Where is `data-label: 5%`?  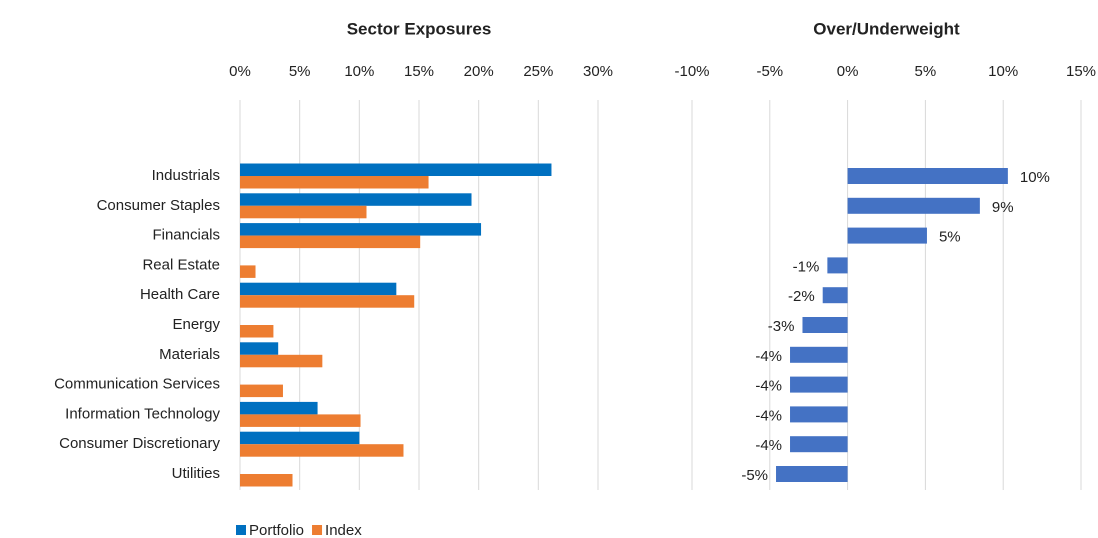 data-label: 5% is located at coordinates (950, 237).